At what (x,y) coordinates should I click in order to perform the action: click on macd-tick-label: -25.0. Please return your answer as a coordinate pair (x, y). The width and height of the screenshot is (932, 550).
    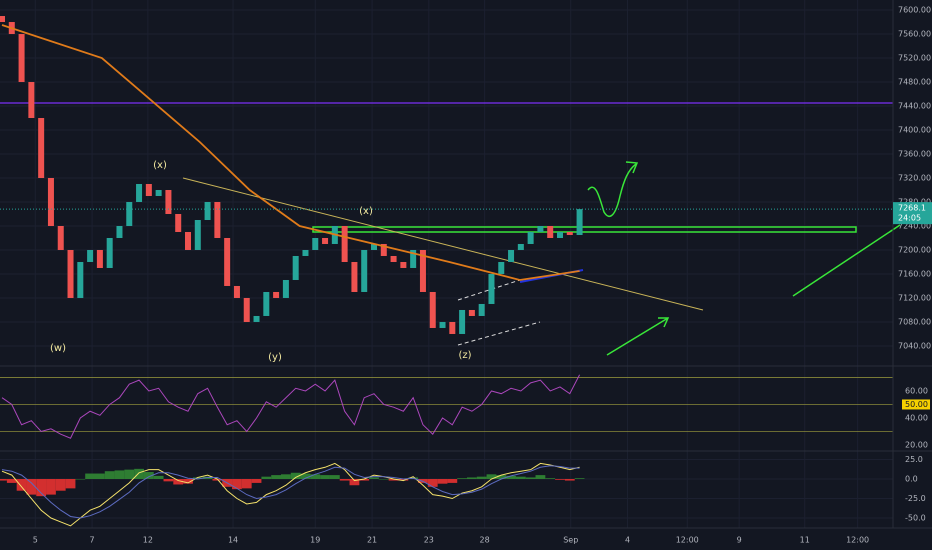
    Looking at the image, I should click on (915, 498).